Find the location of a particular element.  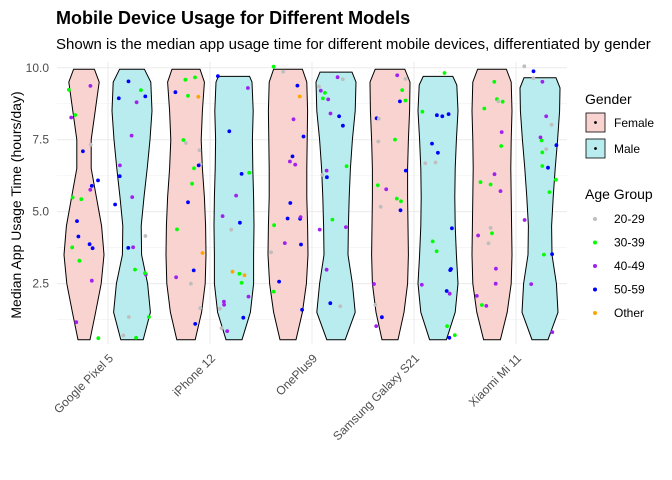

violin-female is located at coordinates (390, 204).